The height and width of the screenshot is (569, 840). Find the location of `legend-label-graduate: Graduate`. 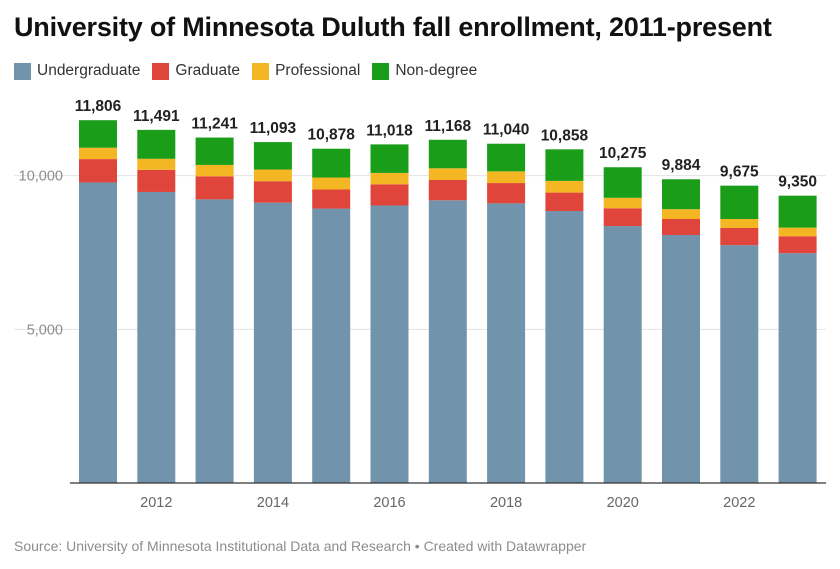

legend-label-graduate: Graduate is located at coordinates (208, 70).